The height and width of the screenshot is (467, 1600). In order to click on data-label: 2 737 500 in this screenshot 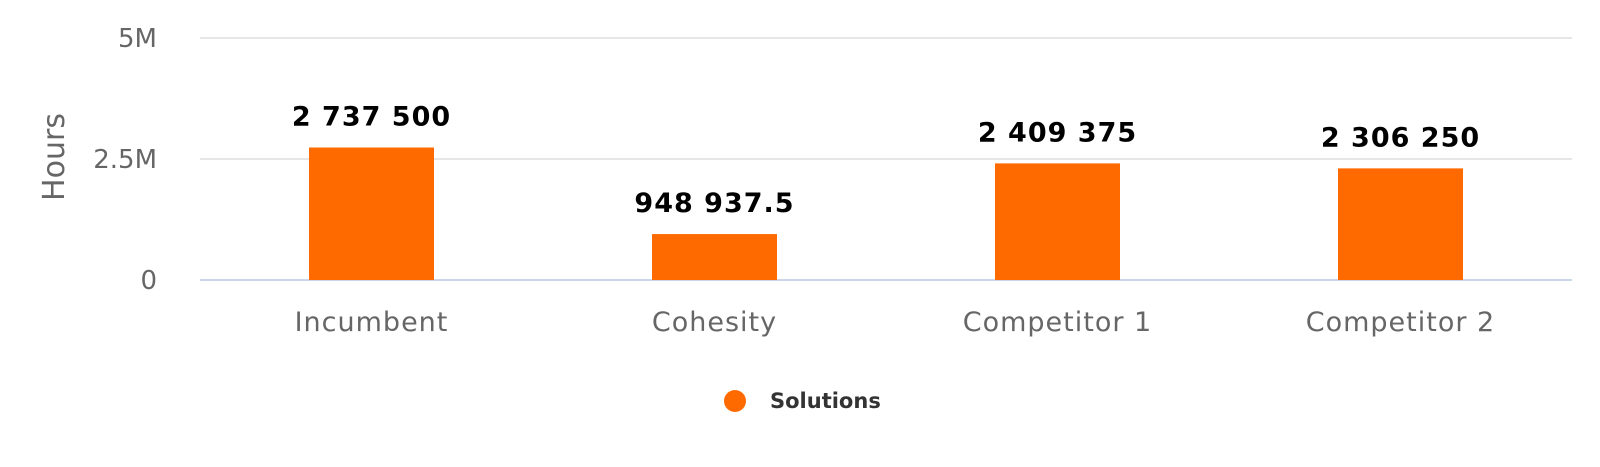, I will do `click(371, 117)`.